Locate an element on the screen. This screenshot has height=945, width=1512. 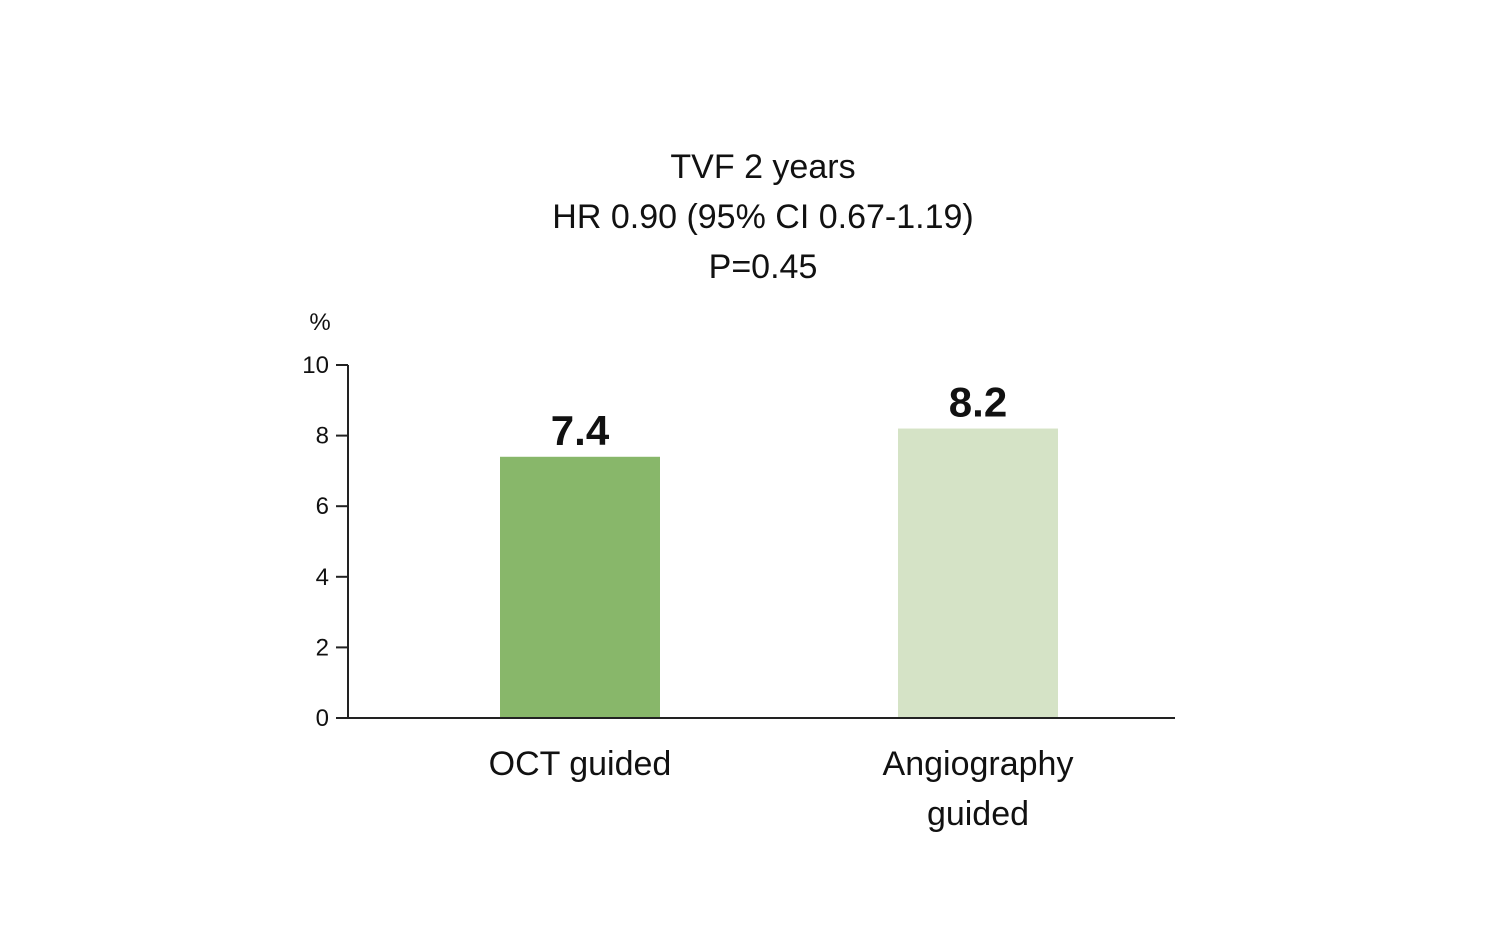
y-tick-label: 6 is located at coordinates (322, 506).